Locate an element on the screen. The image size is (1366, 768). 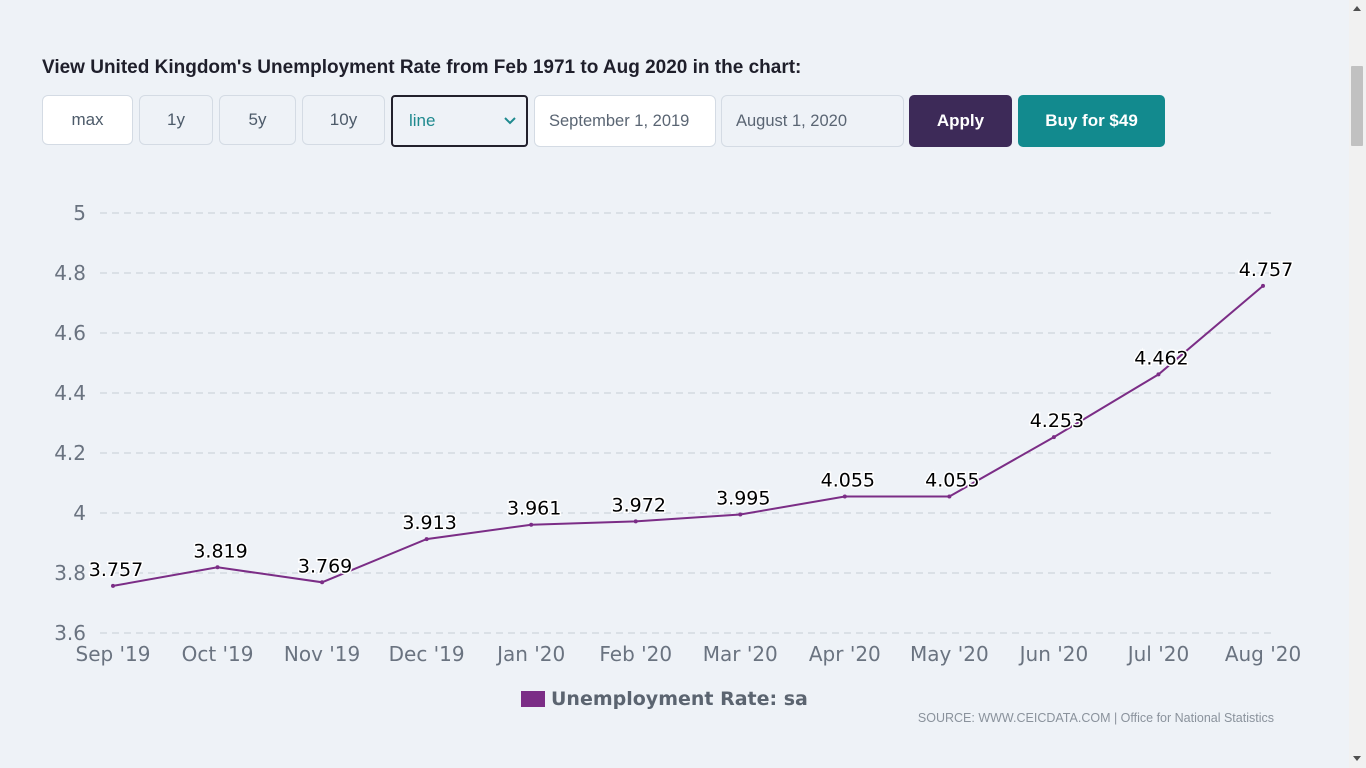
range-1y-button: 1y is located at coordinates (176, 120).